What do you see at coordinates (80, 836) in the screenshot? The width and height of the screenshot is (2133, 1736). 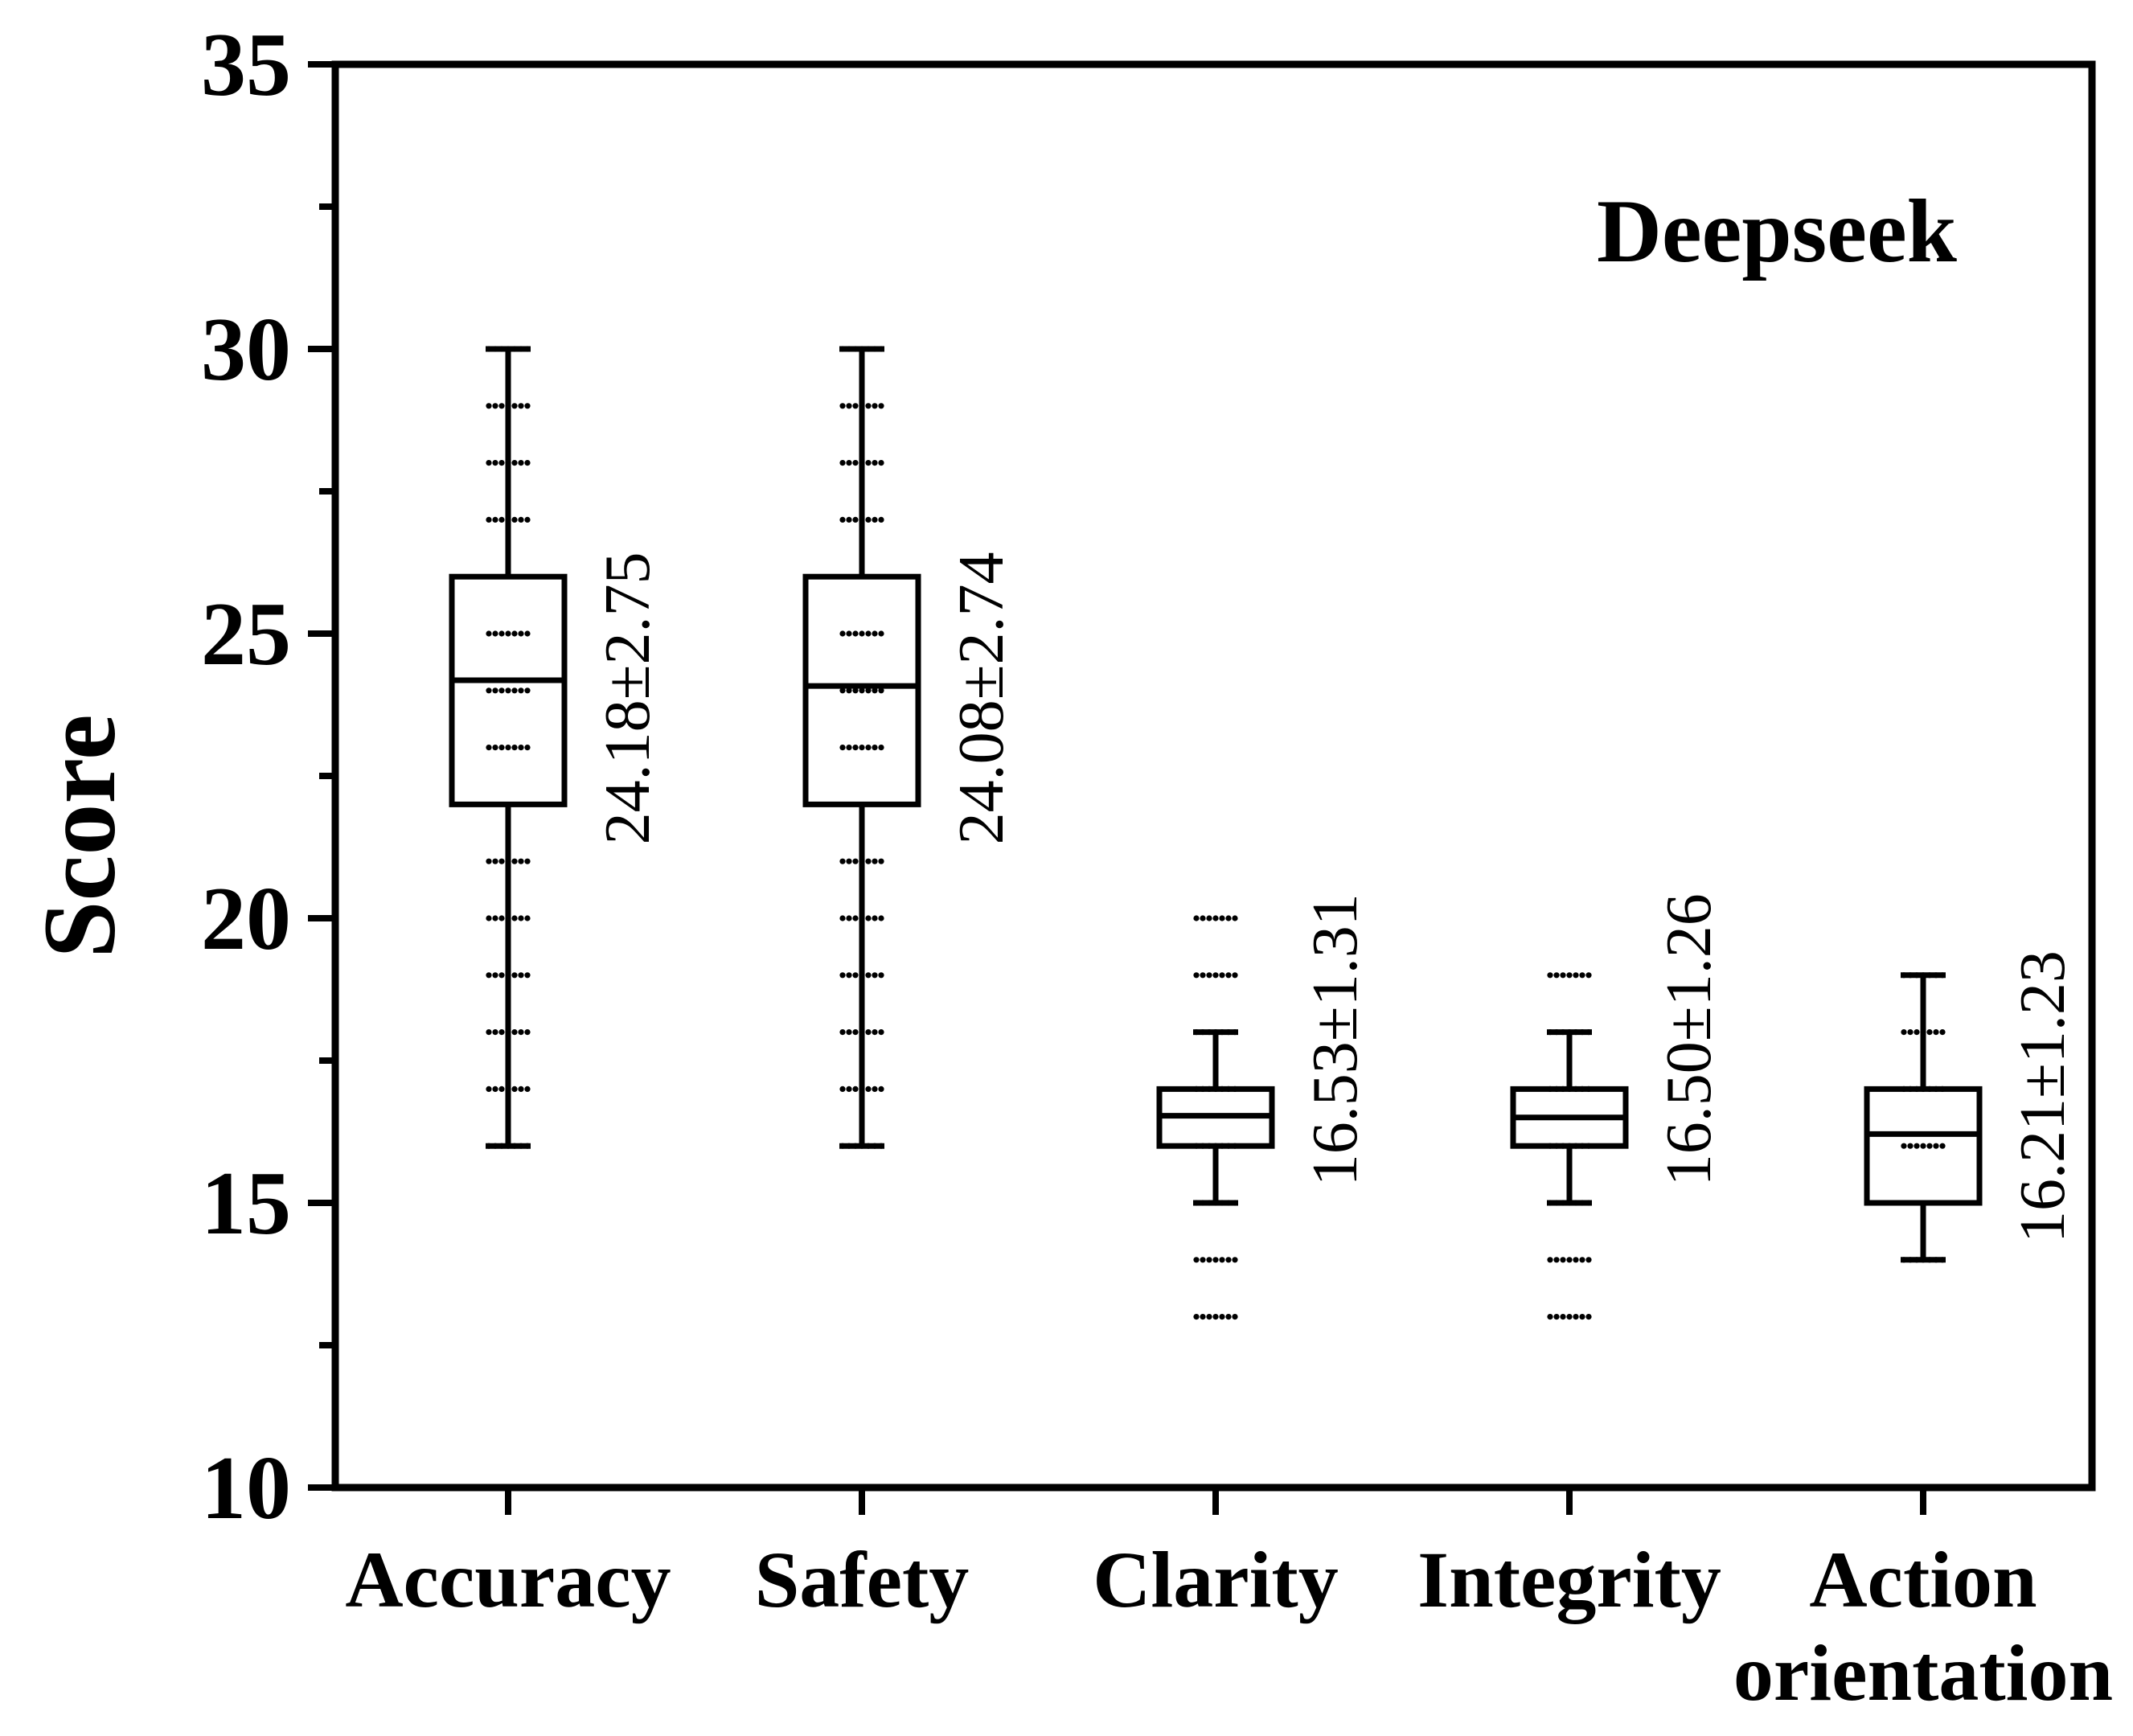 I see `y-axis-label: Score` at bounding box center [80, 836].